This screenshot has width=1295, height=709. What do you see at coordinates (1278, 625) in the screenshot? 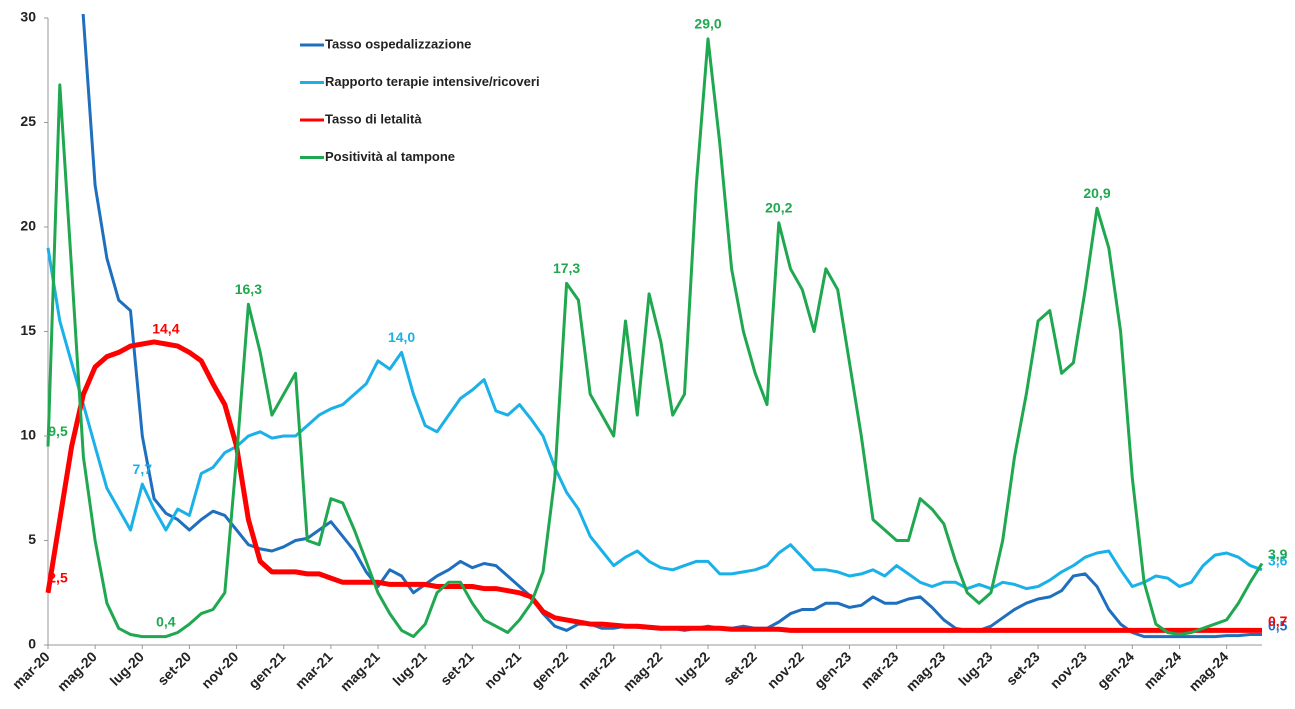
I see `value-label: 0,5` at bounding box center [1278, 625].